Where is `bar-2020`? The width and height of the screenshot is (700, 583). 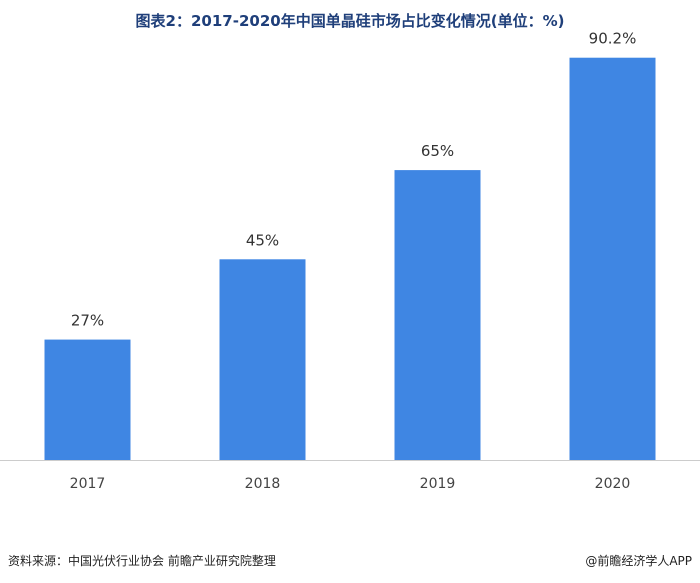
bar-2020 is located at coordinates (612, 258).